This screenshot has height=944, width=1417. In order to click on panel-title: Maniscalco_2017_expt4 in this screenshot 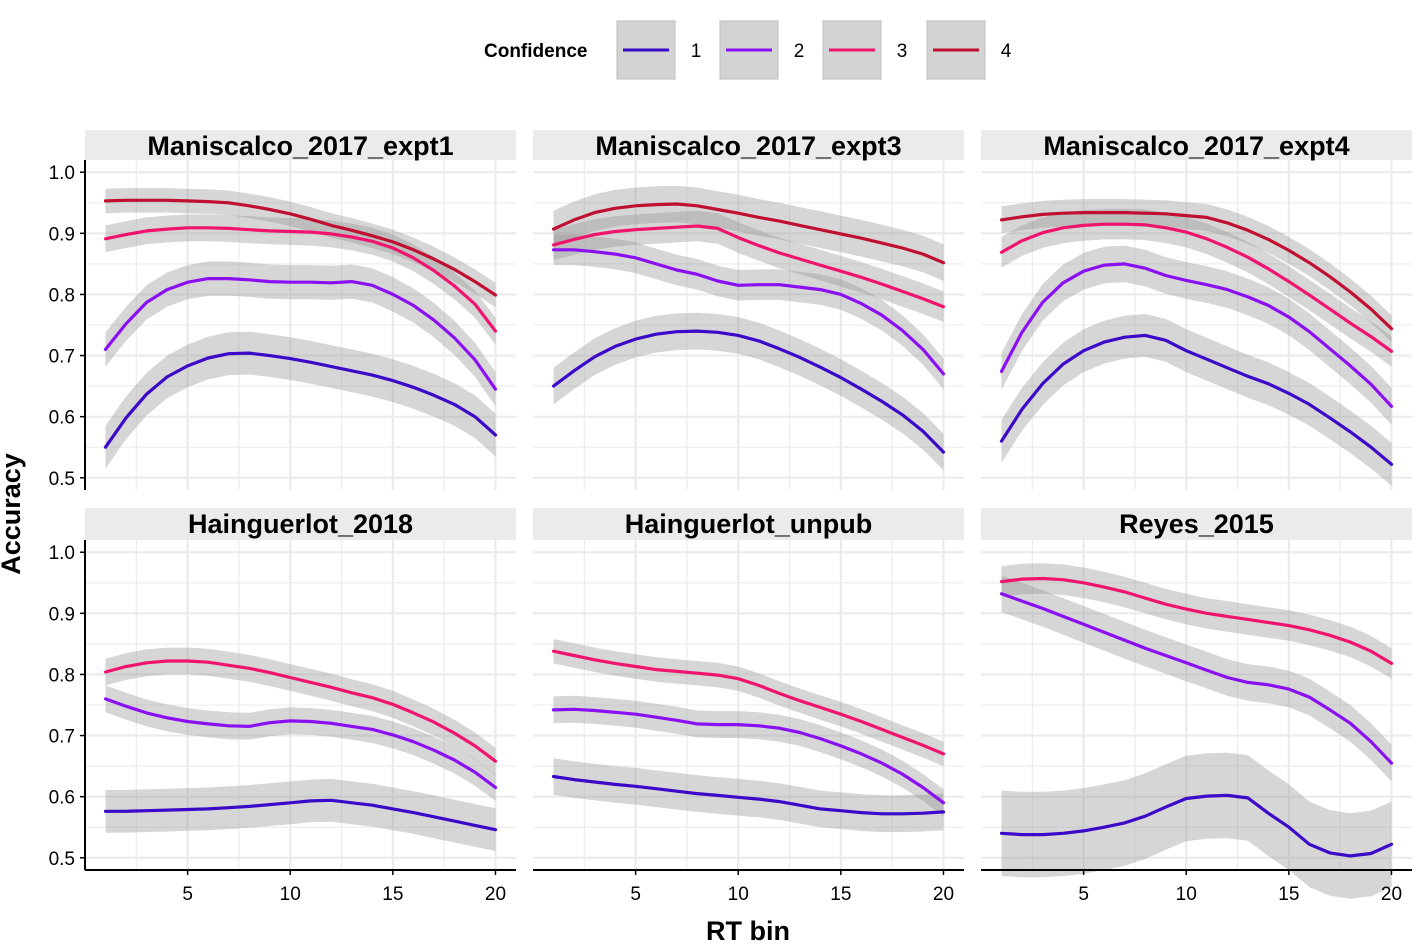, I will do `click(1196, 146)`.